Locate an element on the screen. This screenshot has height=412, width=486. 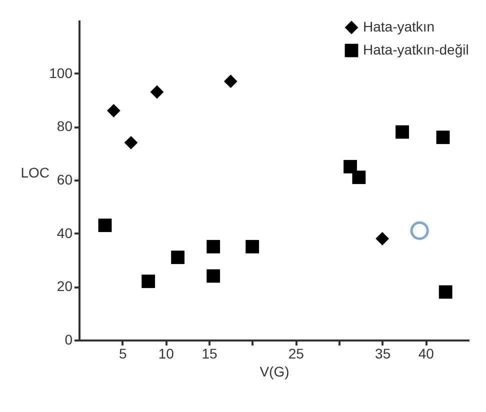
y-tick-label: 0 is located at coordinates (68, 340).